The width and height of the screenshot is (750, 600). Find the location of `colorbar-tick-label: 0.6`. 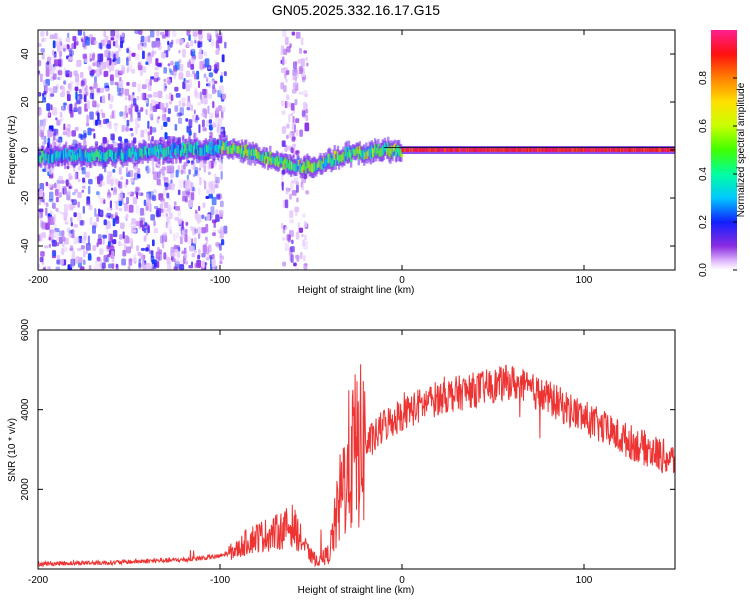

colorbar-tick-label: 0.6 is located at coordinates (703, 126).